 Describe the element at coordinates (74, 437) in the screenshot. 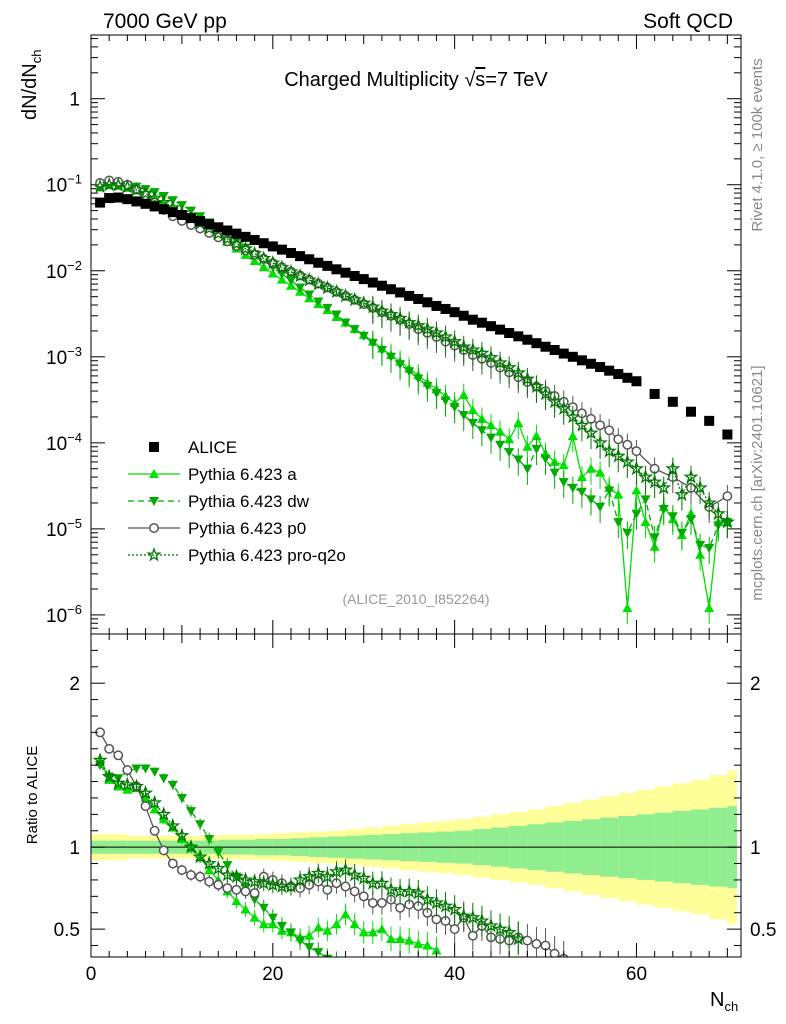

I see `main-ytick-exponent: −4` at that location.